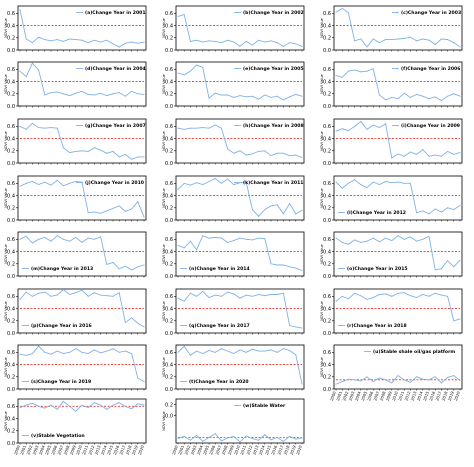  Describe the element at coordinates (175, 449) in the screenshot. I see `x-tick-label: 2000` at that location.